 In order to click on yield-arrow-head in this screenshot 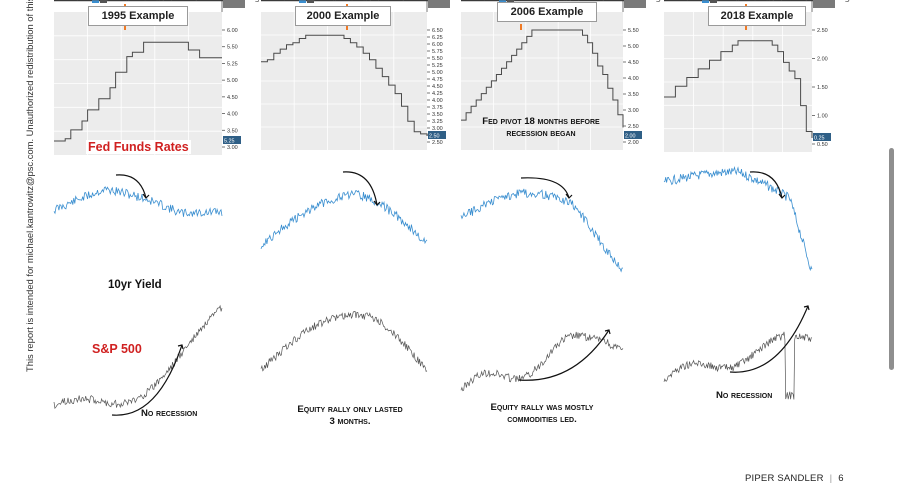, I will do `click(377, 203)`.